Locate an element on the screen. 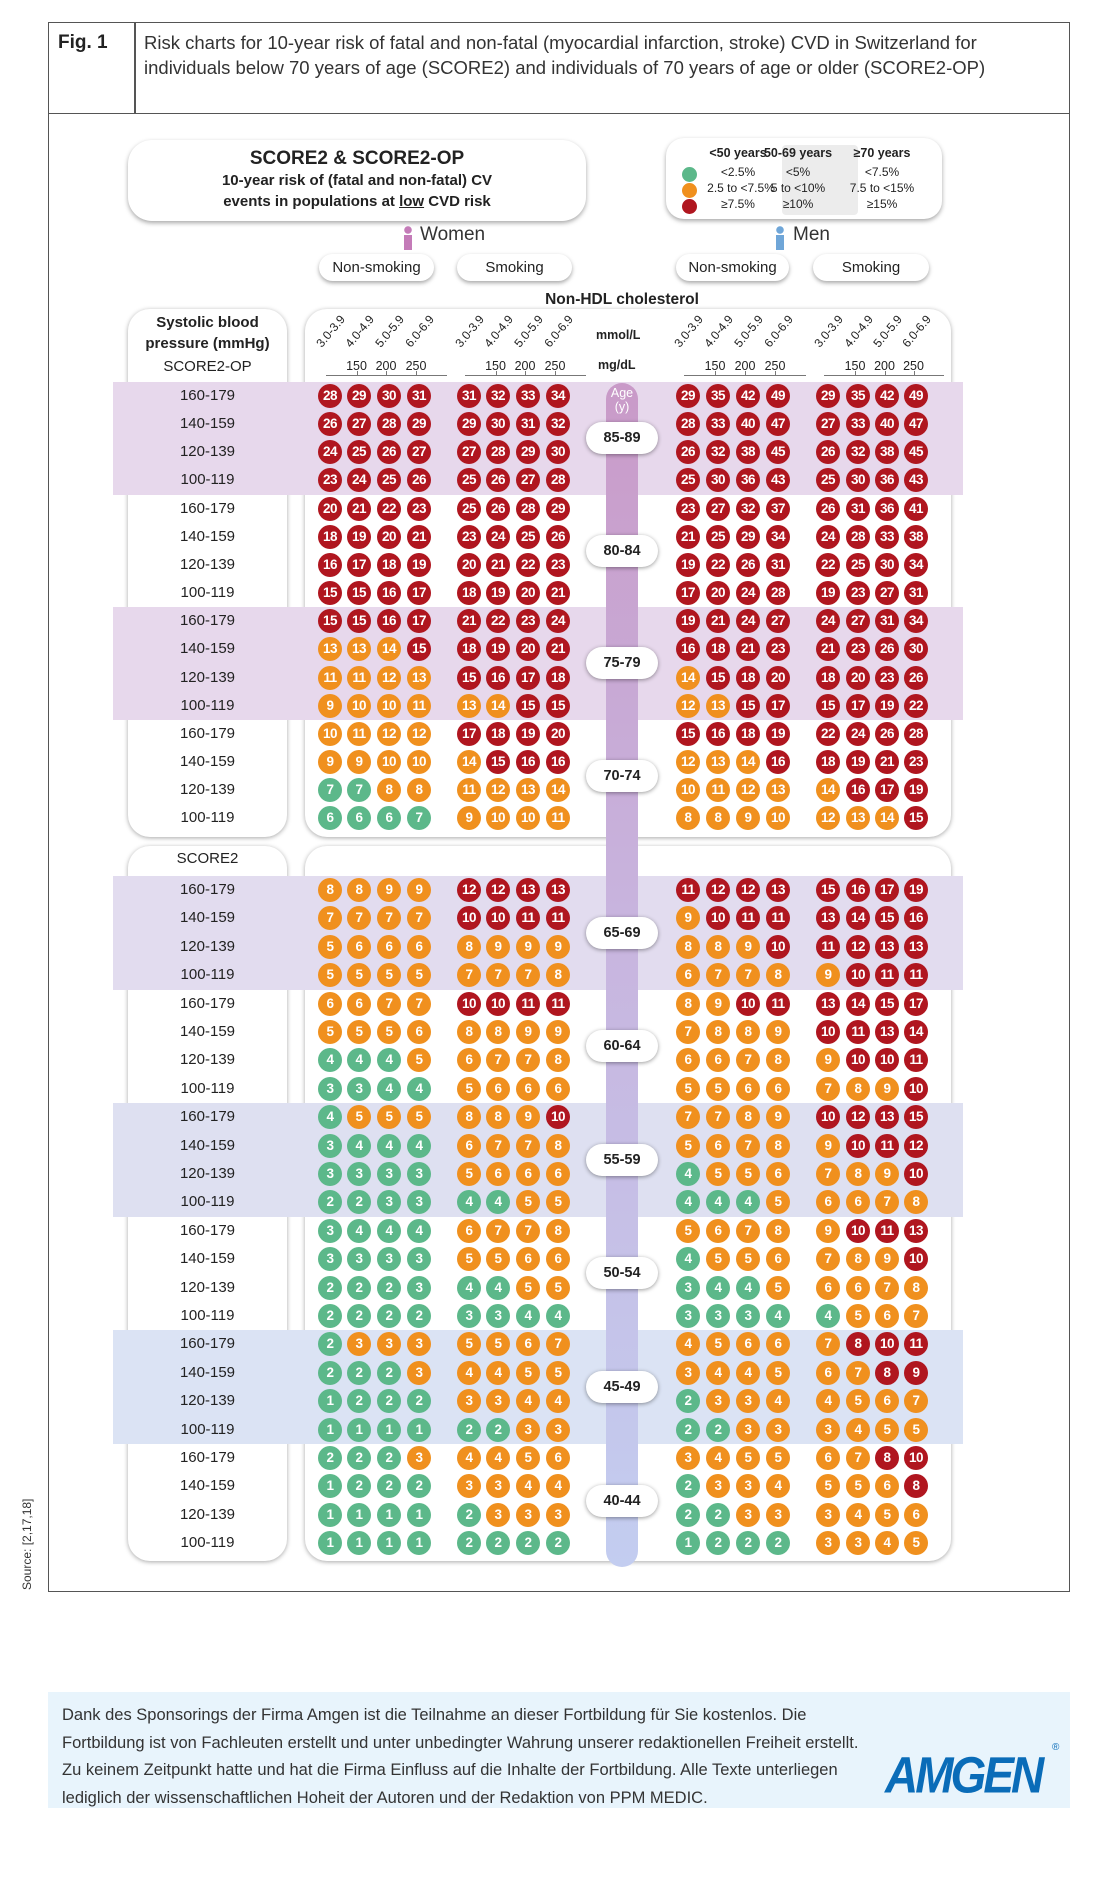 The height and width of the screenshot is (1882, 1100). legend-header: 50-69 years is located at coordinates (798, 153).